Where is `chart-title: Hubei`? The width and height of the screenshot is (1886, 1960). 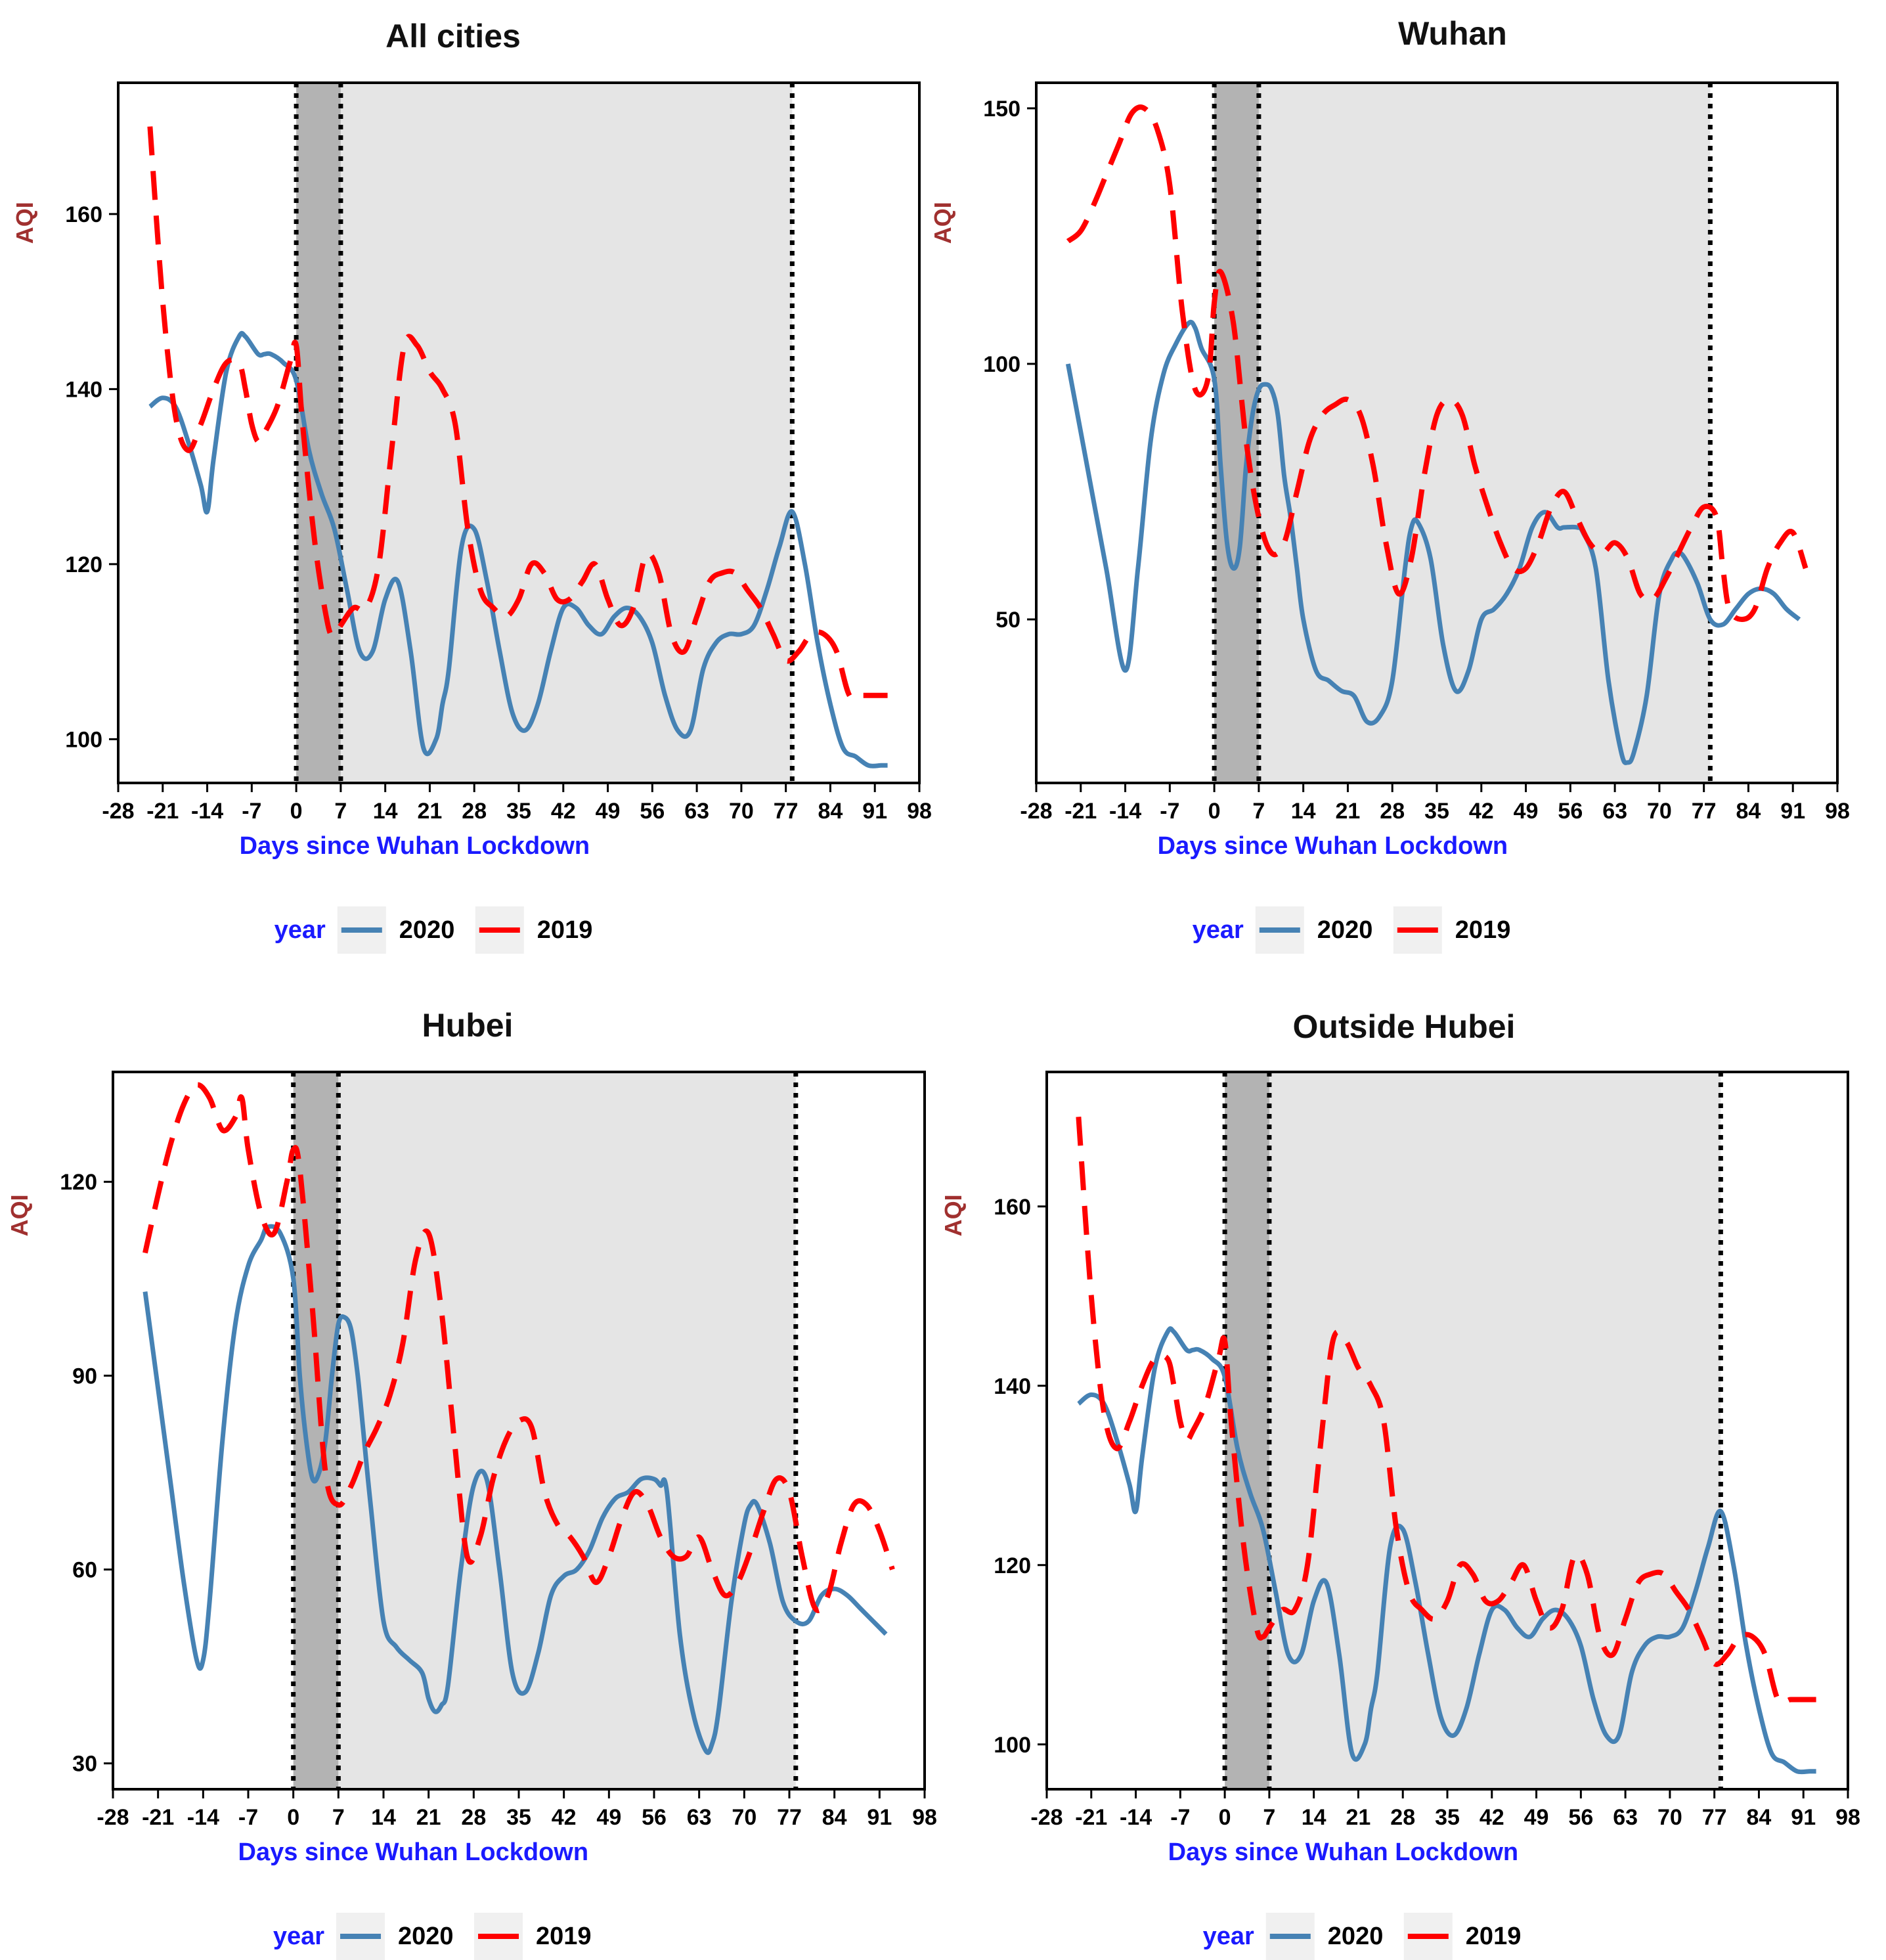 chart-title: Hubei is located at coordinates (468, 1025).